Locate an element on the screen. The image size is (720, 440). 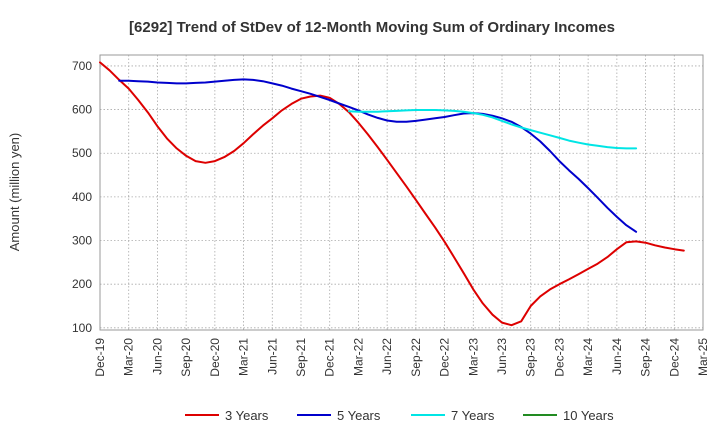
y-tick-label: 400 is located at coordinates (82, 197).